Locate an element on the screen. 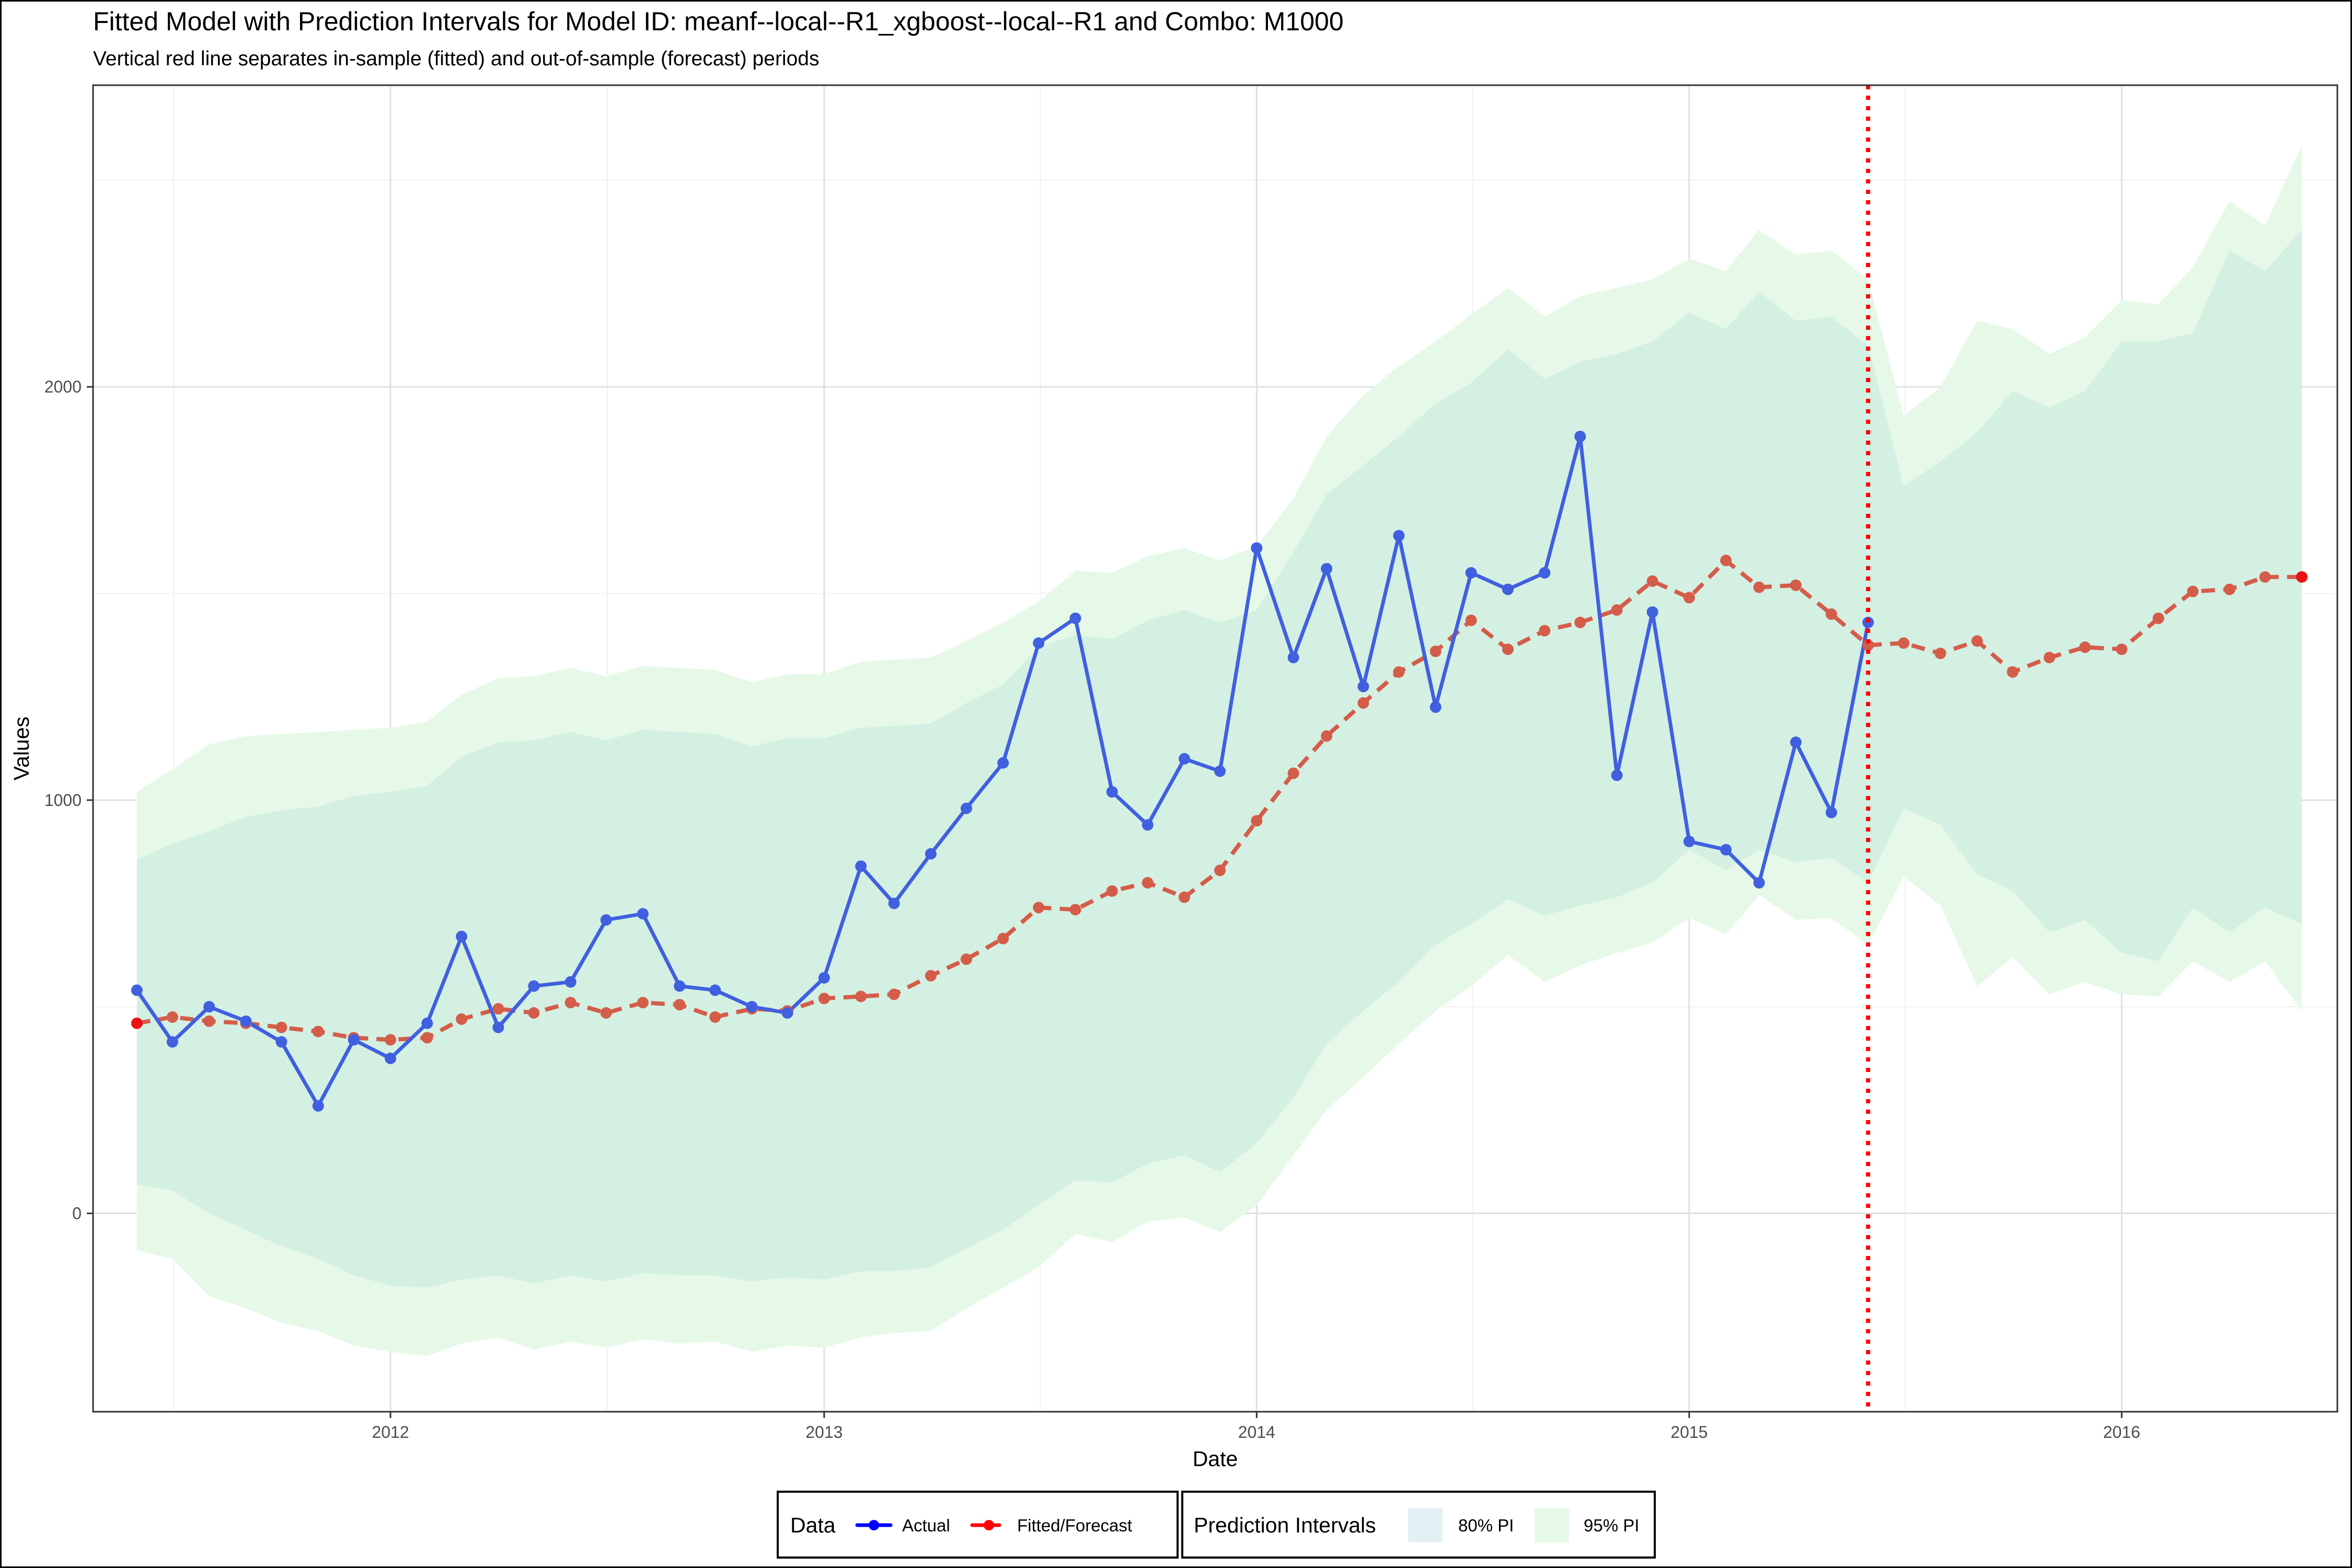  legend-fitted-point is located at coordinates (989, 1525).